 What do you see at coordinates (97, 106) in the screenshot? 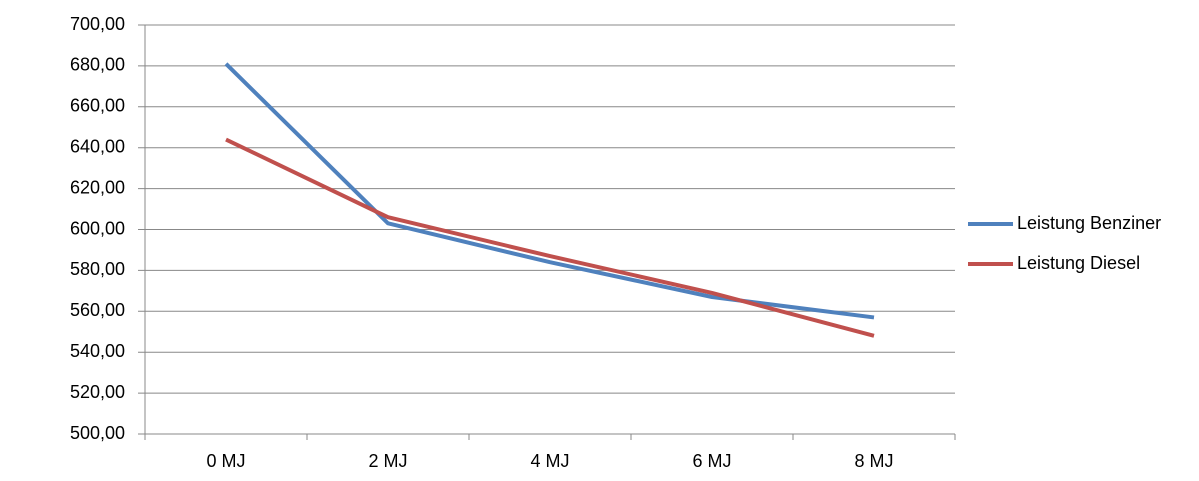
I see `y-tick-label: 660,00` at bounding box center [97, 106].